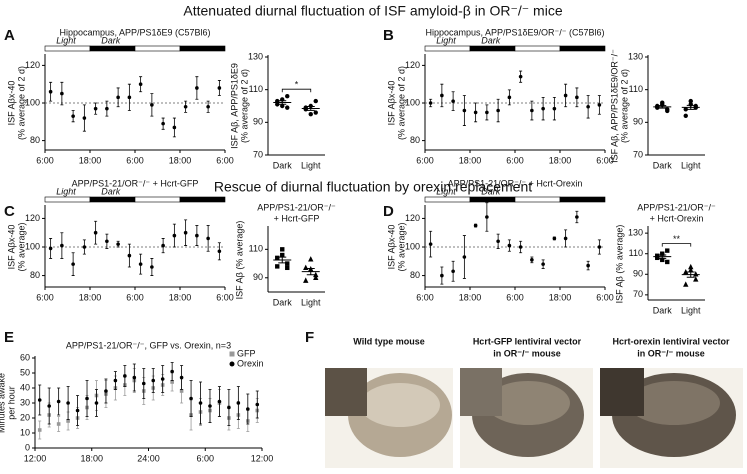 This screenshot has width=747, height=474. Describe the element at coordinates (296, 207) in the screenshot. I see `chart-title: APP/PS1-21/OR⁻/⁻` at that location.